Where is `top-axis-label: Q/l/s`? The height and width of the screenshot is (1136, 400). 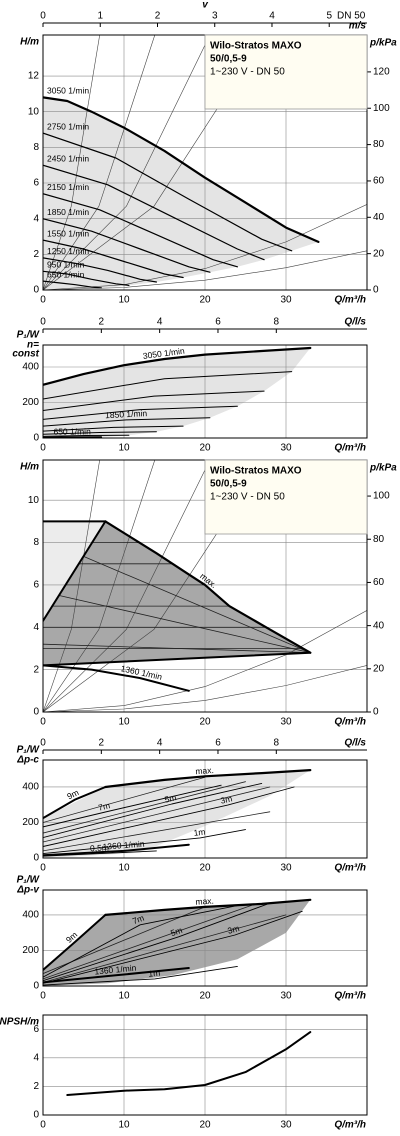 top-axis-label: Q/l/s is located at coordinates (355, 743).